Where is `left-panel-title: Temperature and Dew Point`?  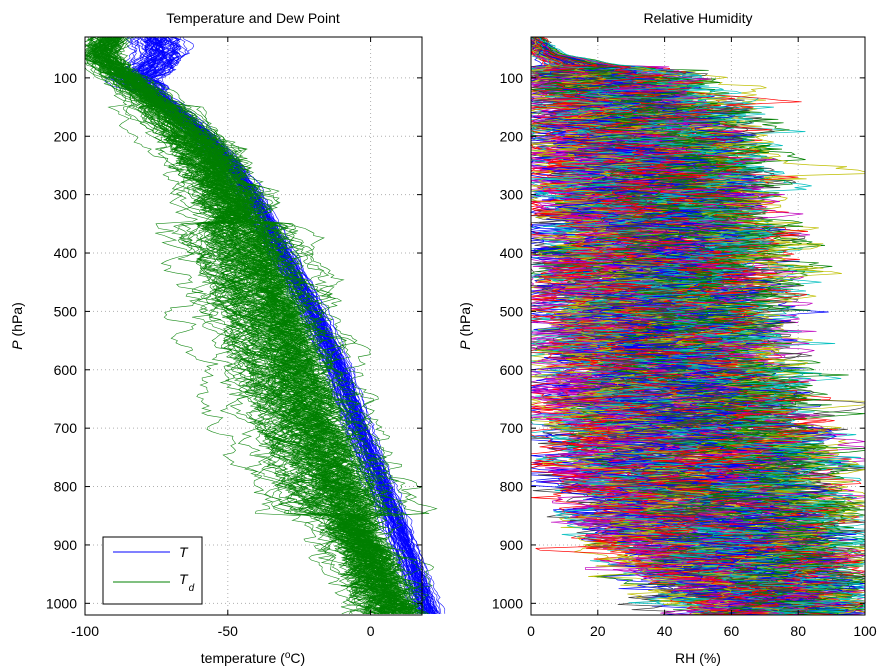
left-panel-title: Temperature and Dew Point is located at coordinates (253, 18).